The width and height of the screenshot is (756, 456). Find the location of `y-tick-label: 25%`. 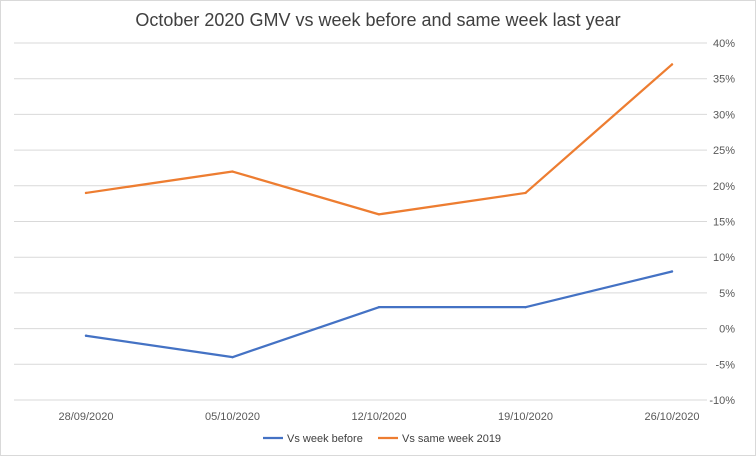

y-tick-label: 25% is located at coordinates (724, 151).